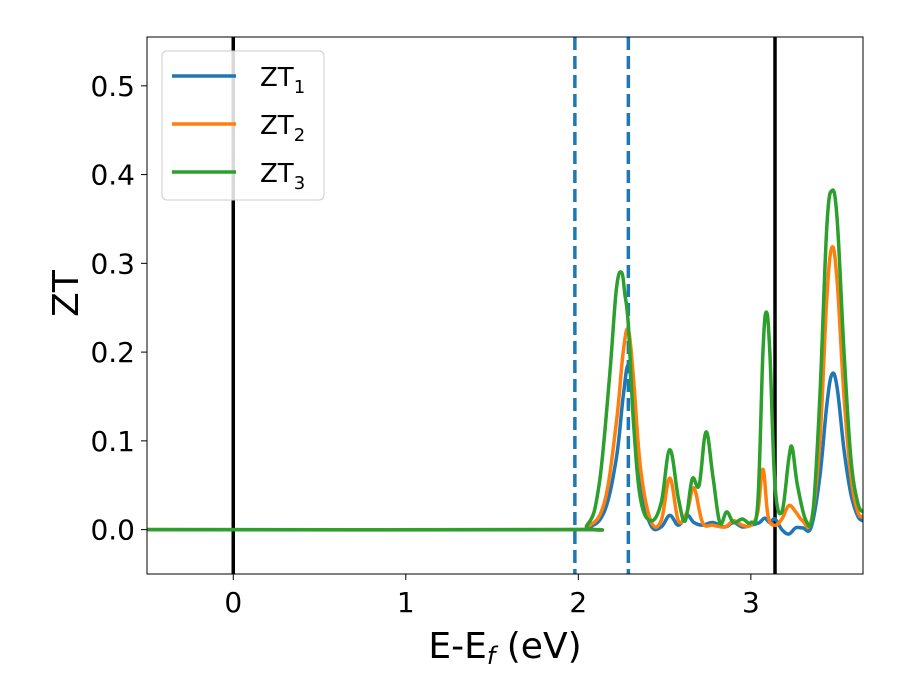  Describe the element at coordinates (112, 530) in the screenshot. I see `y-tick-label: 0.0` at that location.